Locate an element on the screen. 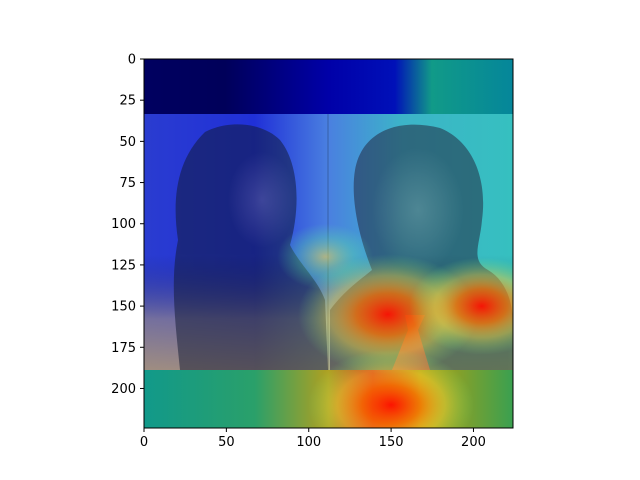 This screenshot has width=640, height=480. y-tick-label-100: 100 is located at coordinates (123, 224).